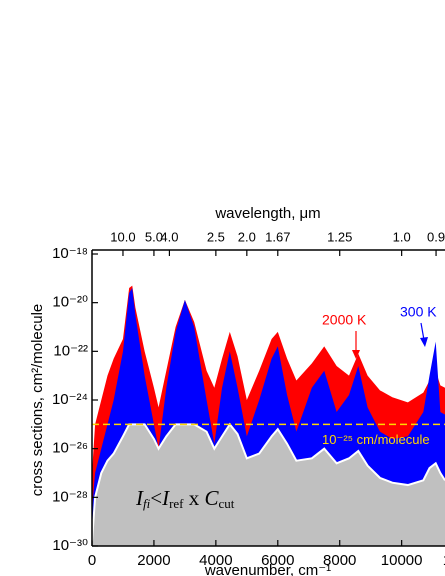 The image size is (445, 576). Describe the element at coordinates (277, 560) in the screenshot. I see `x-tick-label: 6000` at that location.